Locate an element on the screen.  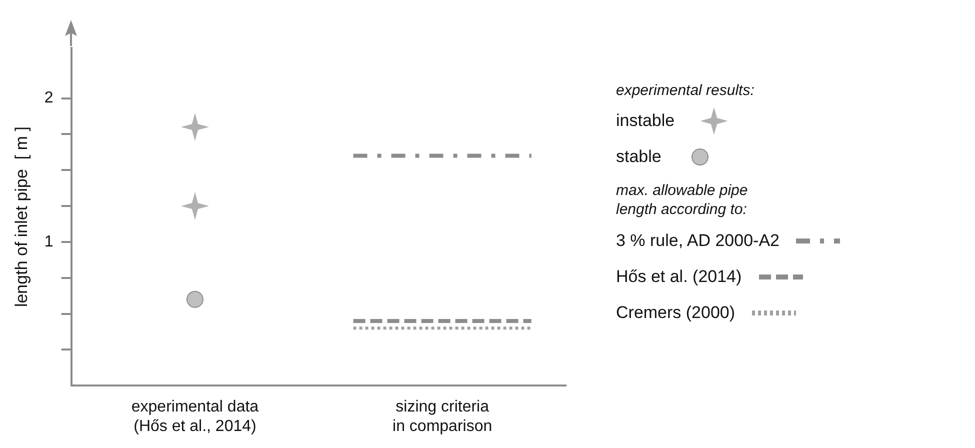
x-tick-label: sizing criteria in comparison is located at coordinates (442, 416).